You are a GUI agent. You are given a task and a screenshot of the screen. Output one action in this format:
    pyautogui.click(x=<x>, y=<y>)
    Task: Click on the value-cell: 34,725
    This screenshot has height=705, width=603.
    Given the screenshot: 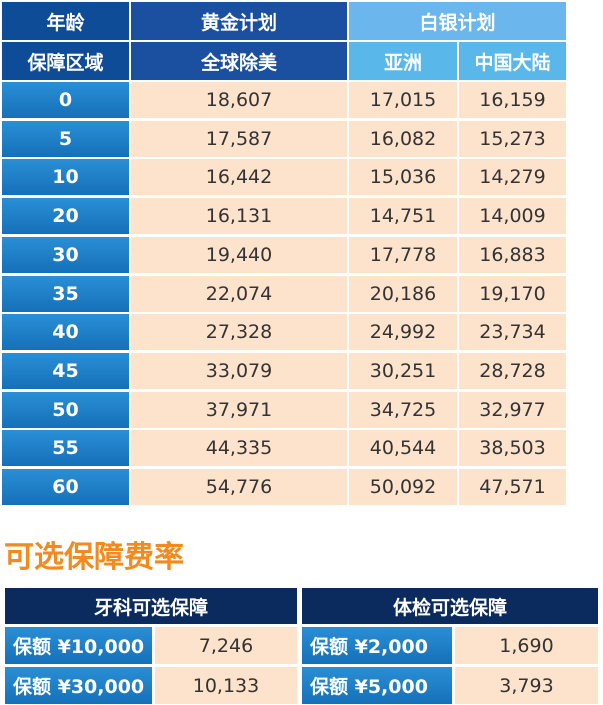 What is the action you would take?
    pyautogui.click(x=403, y=409)
    